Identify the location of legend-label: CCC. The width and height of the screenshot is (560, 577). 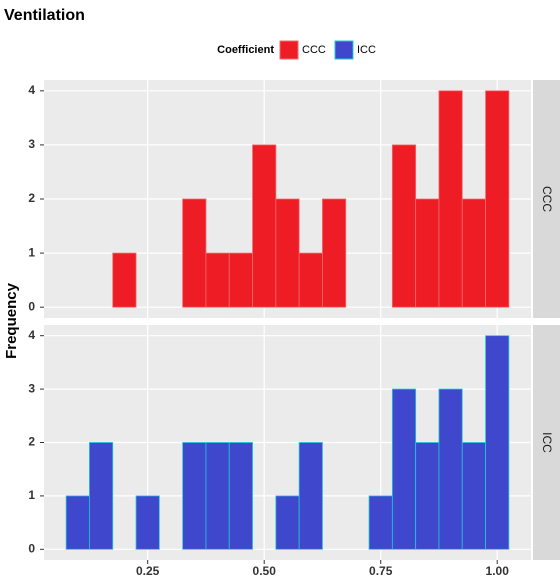
(314, 50).